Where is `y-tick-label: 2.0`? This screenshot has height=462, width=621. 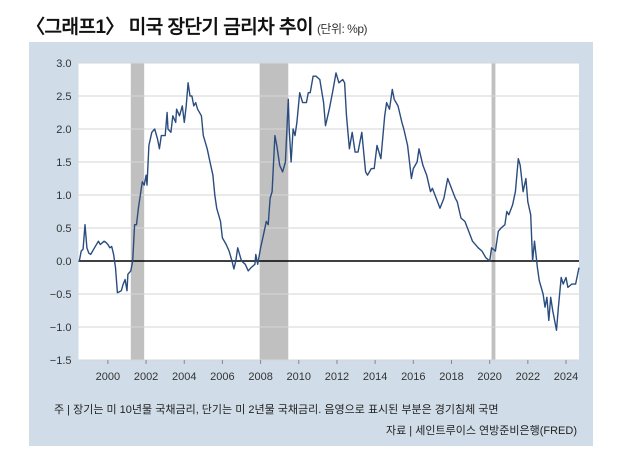
y-tick-label: 2.0 is located at coordinates (63, 130).